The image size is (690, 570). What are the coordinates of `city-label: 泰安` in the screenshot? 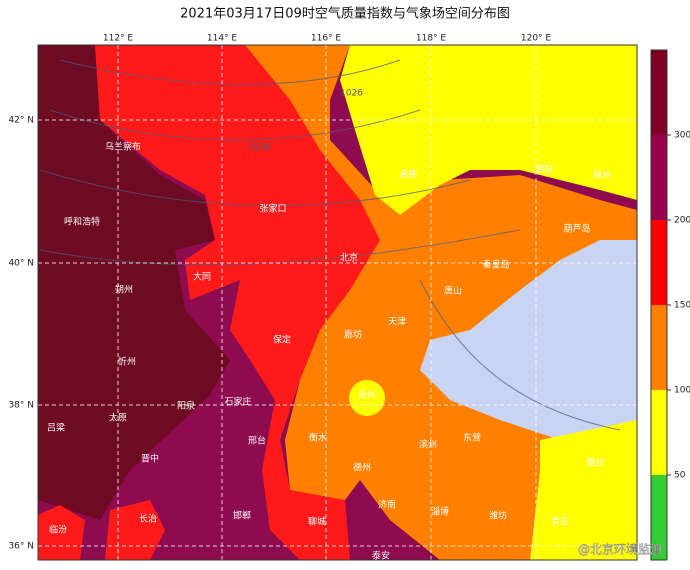 It's located at (381, 556).